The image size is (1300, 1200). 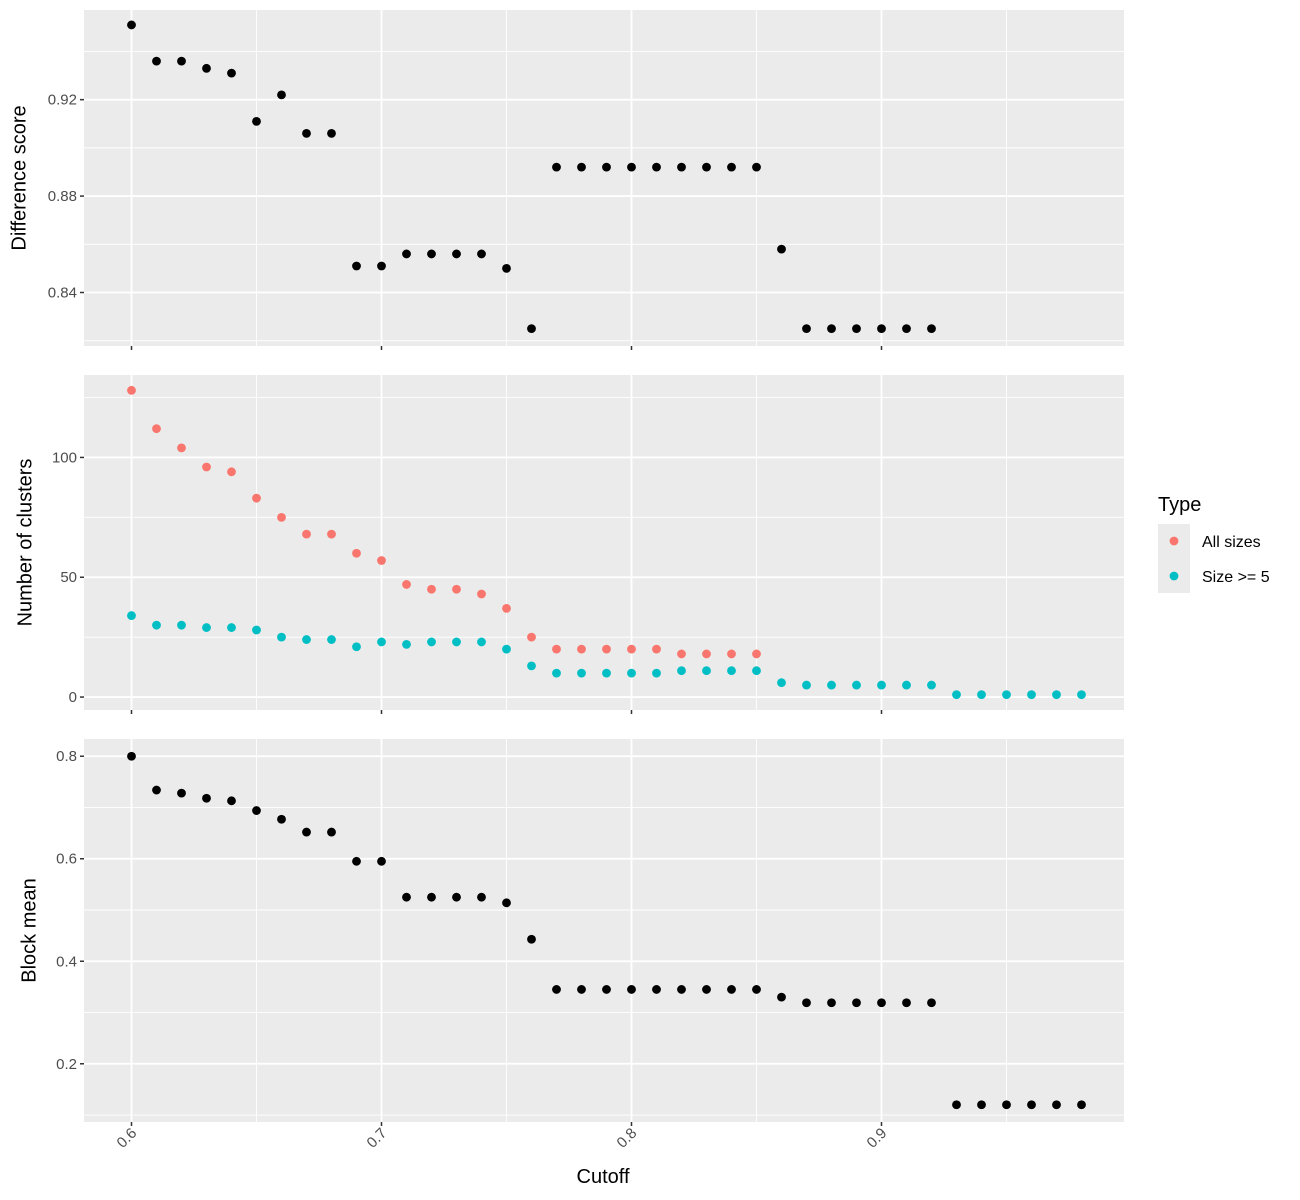 What do you see at coordinates (627, 1138) in the screenshot?
I see `x-tick-label: 0.8` at bounding box center [627, 1138].